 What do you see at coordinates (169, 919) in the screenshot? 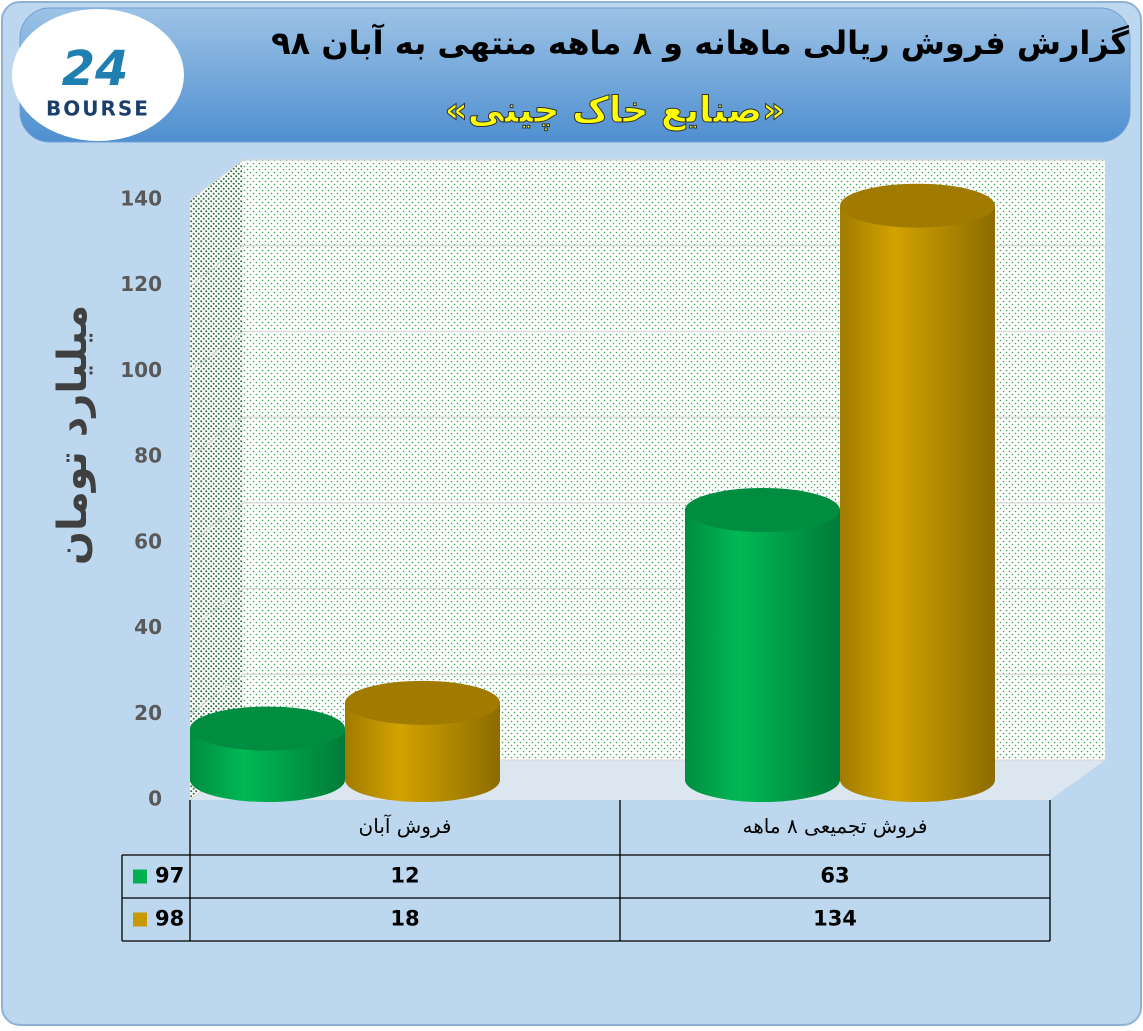
I see `legend-label: 98` at bounding box center [169, 919].